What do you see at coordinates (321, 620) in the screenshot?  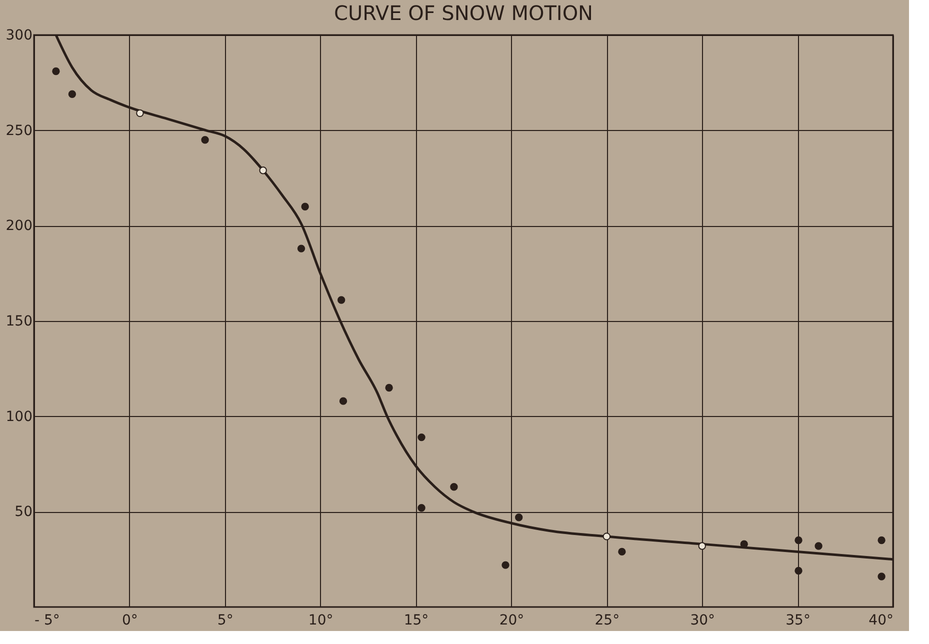 I see `x-tick-label: 10°` at bounding box center [321, 620].